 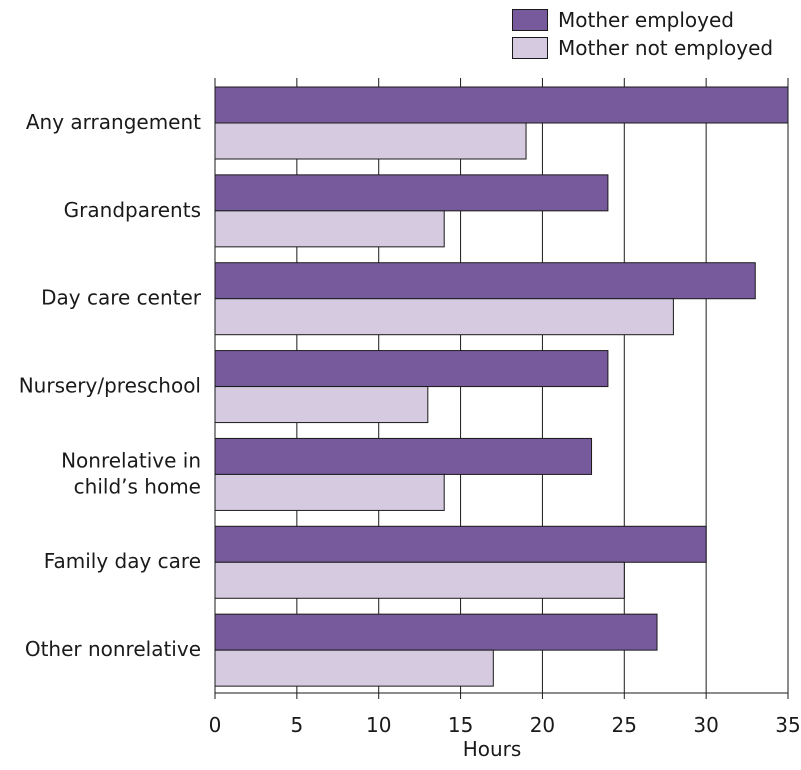 I want to click on x-tick-label-30: 30, so click(x=705, y=725).